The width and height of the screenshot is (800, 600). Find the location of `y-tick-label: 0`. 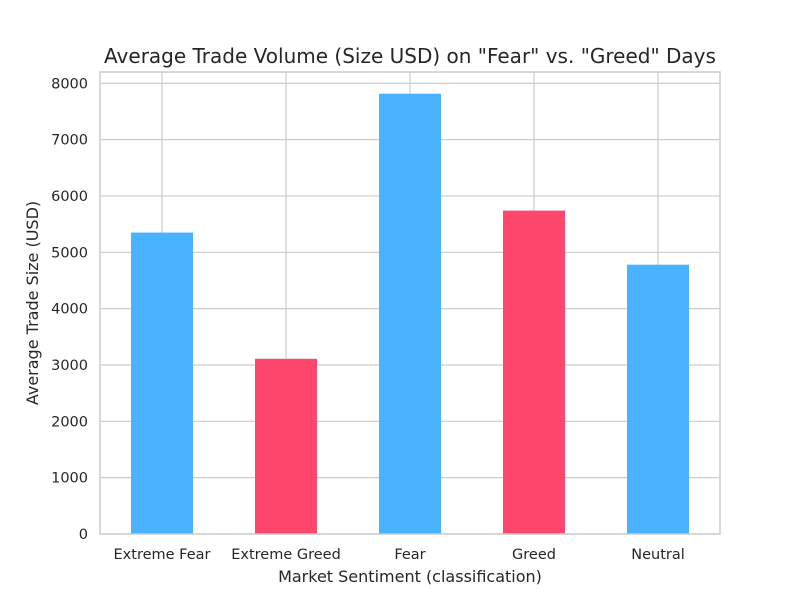

y-tick-label: 0 is located at coordinates (83, 535).